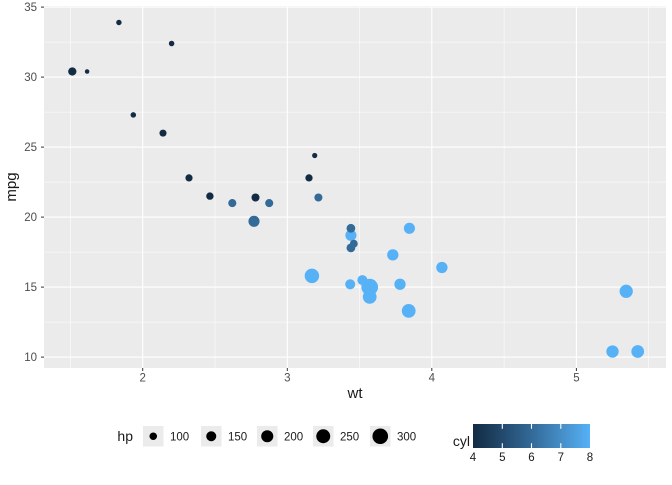 The width and height of the screenshot is (672, 485). What do you see at coordinates (561, 458) in the screenshot?
I see `color-legend-label: 7` at bounding box center [561, 458].